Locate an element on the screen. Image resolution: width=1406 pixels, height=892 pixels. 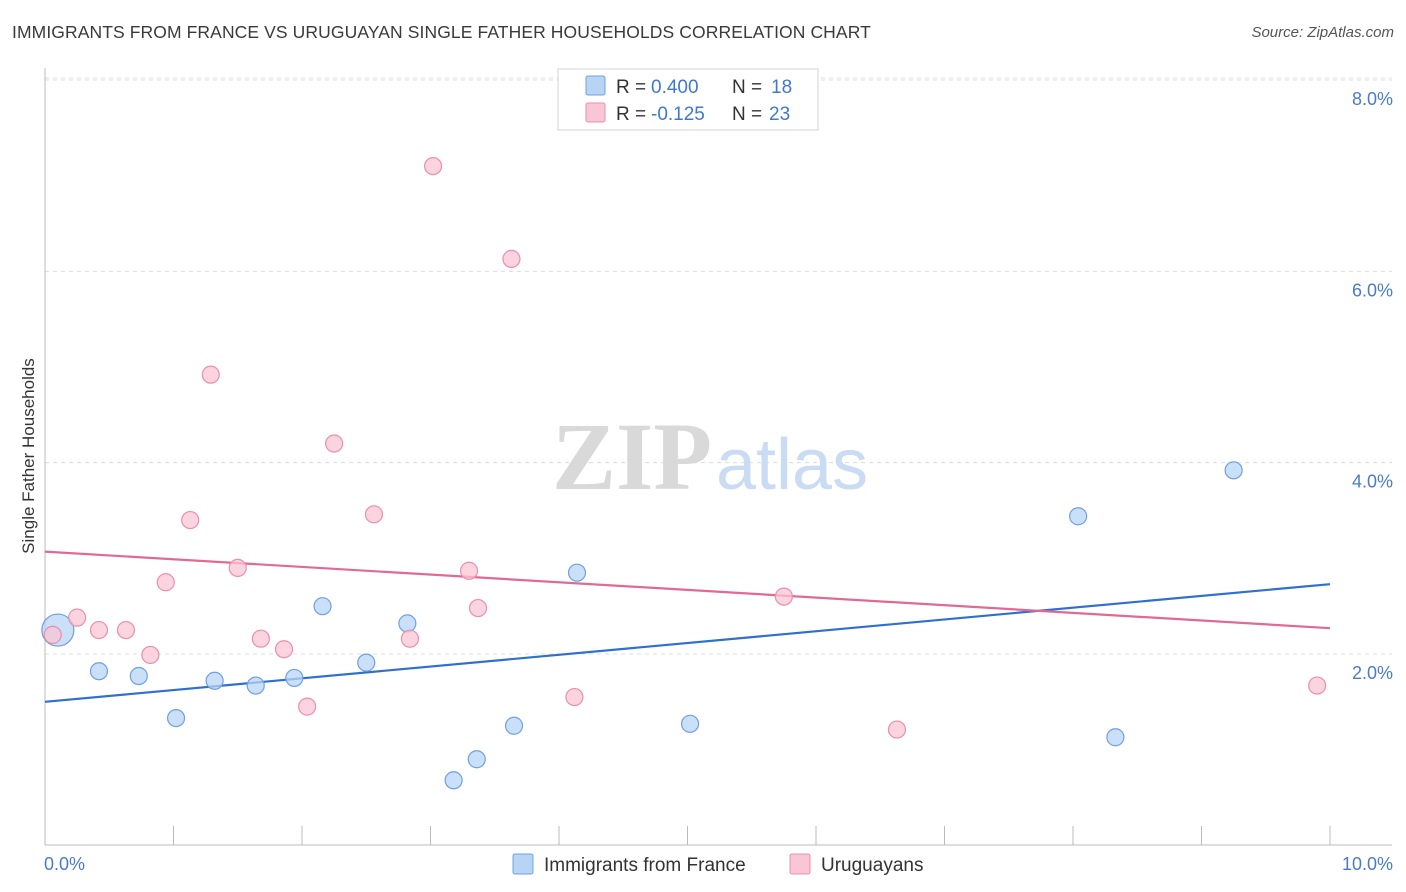
legend-n-label-1: N = is located at coordinates (747, 87).